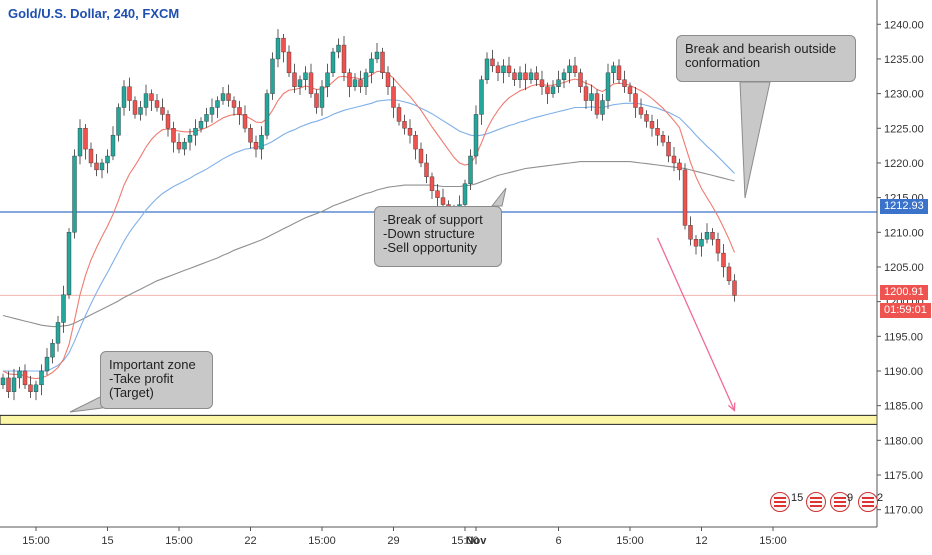 The image size is (932, 555). Describe the element at coordinates (558, 541) in the screenshot. I see `x-tick-label: 6` at that location.